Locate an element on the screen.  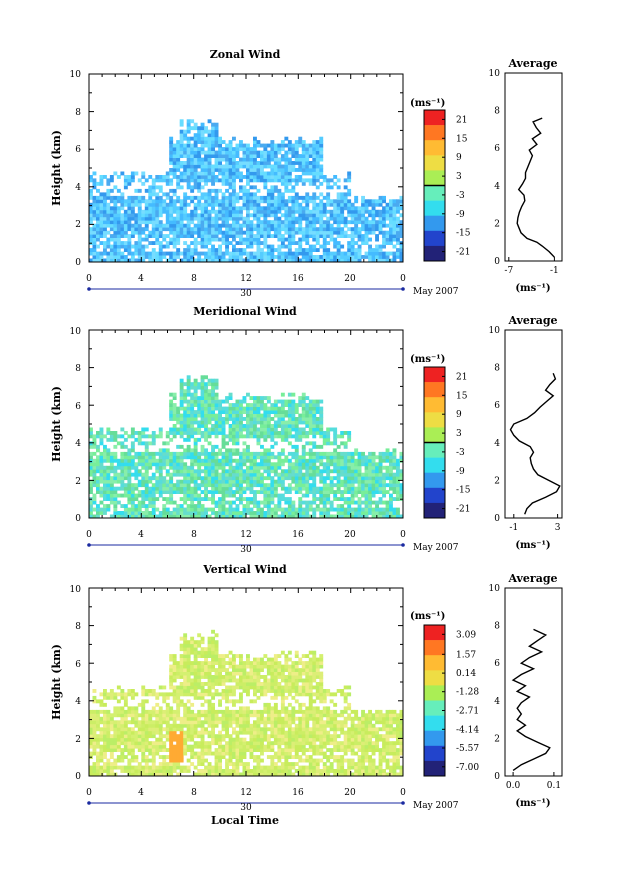
colorbar-band is located at coordinates (434, 420).